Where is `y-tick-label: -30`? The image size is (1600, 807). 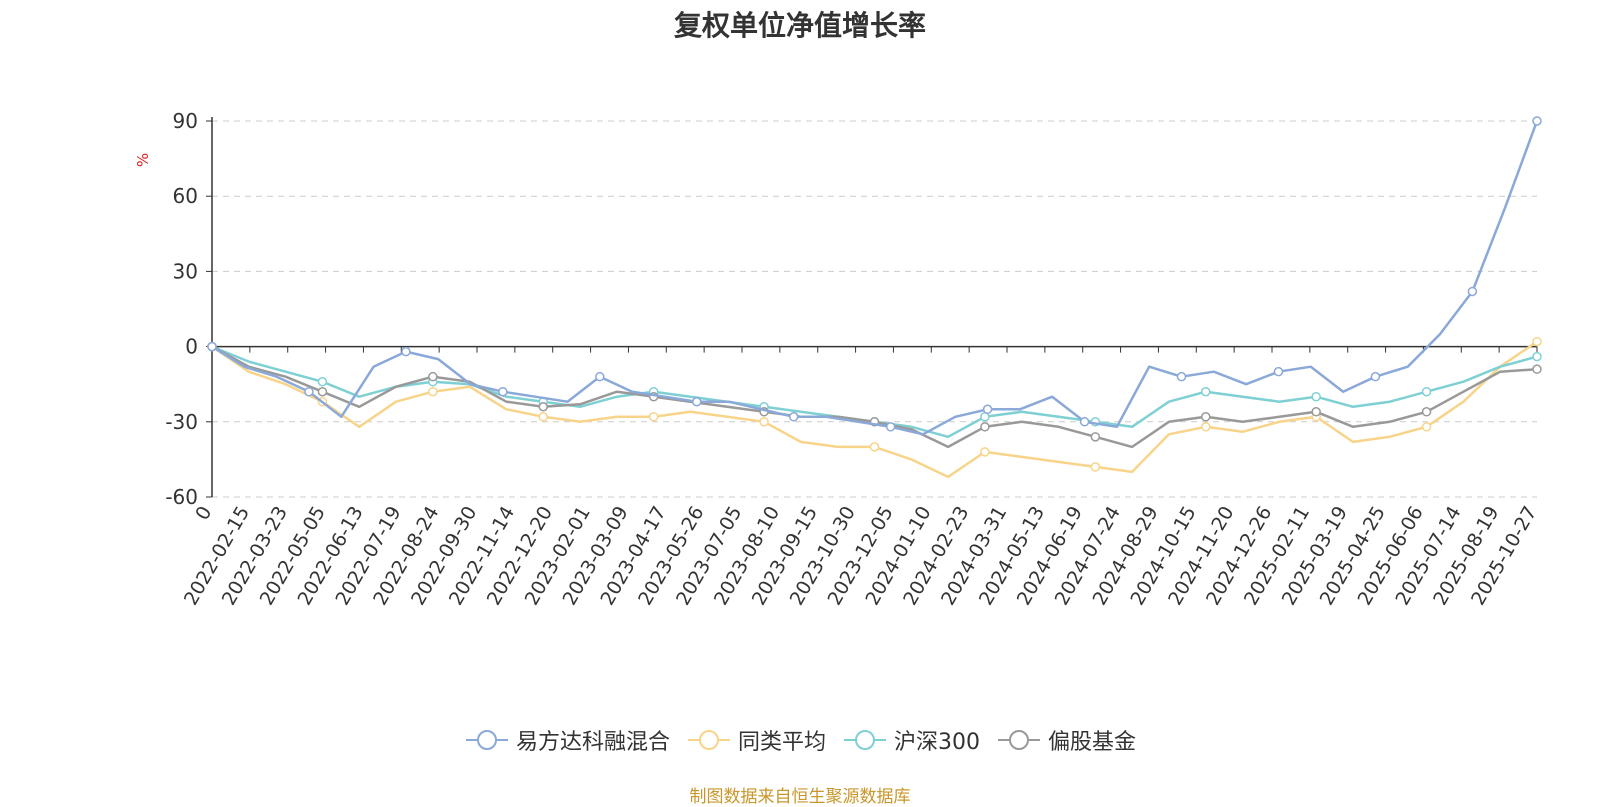
y-tick-label: -30 is located at coordinates (181, 422).